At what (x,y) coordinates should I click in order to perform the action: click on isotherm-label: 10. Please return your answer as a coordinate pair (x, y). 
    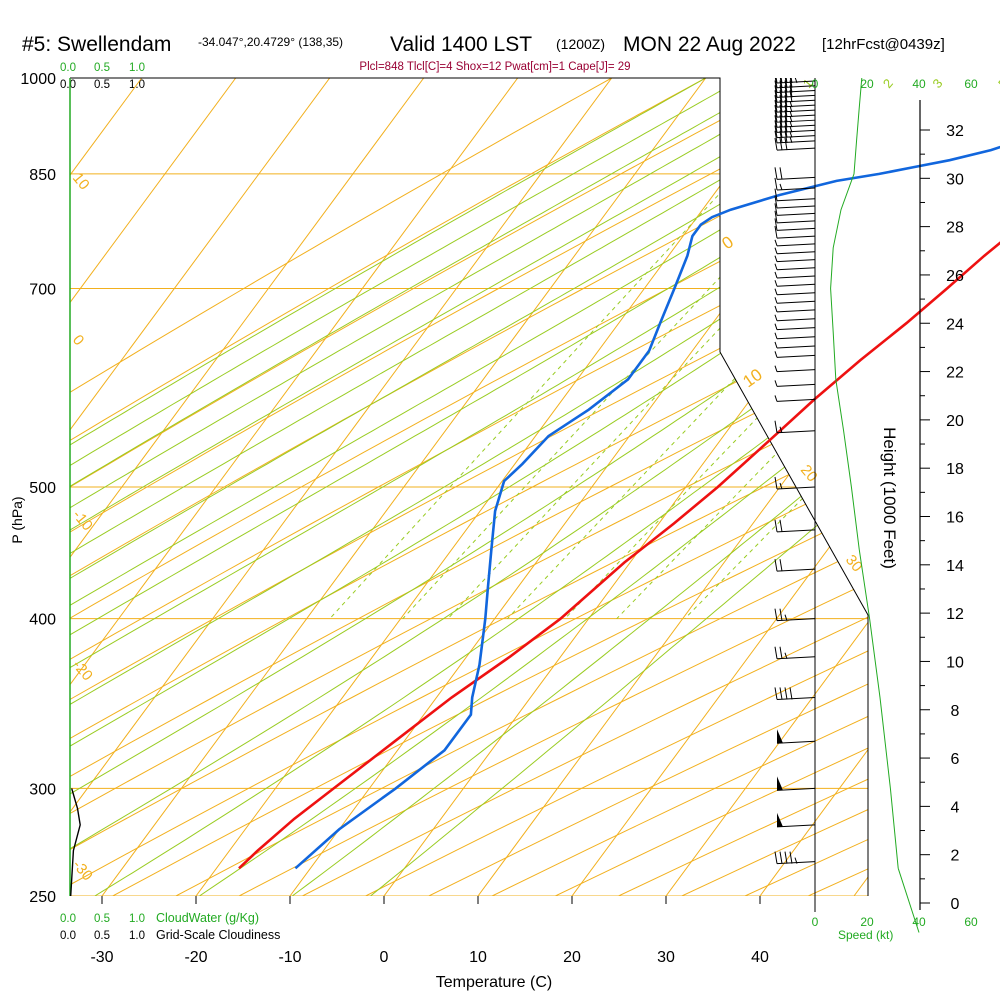
    Looking at the image, I should click on (752, 378).